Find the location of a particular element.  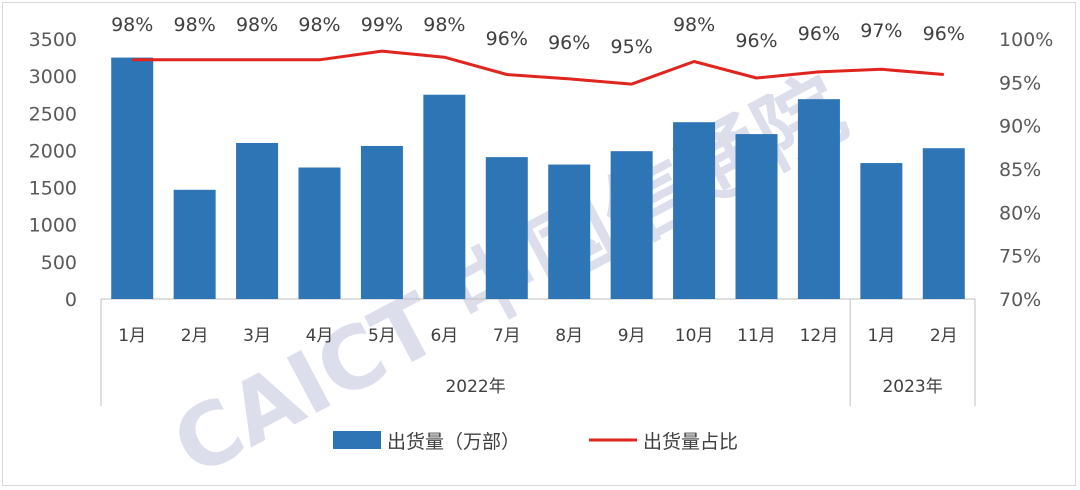

y-left-tick-label: 2000 is located at coordinates (53, 151).